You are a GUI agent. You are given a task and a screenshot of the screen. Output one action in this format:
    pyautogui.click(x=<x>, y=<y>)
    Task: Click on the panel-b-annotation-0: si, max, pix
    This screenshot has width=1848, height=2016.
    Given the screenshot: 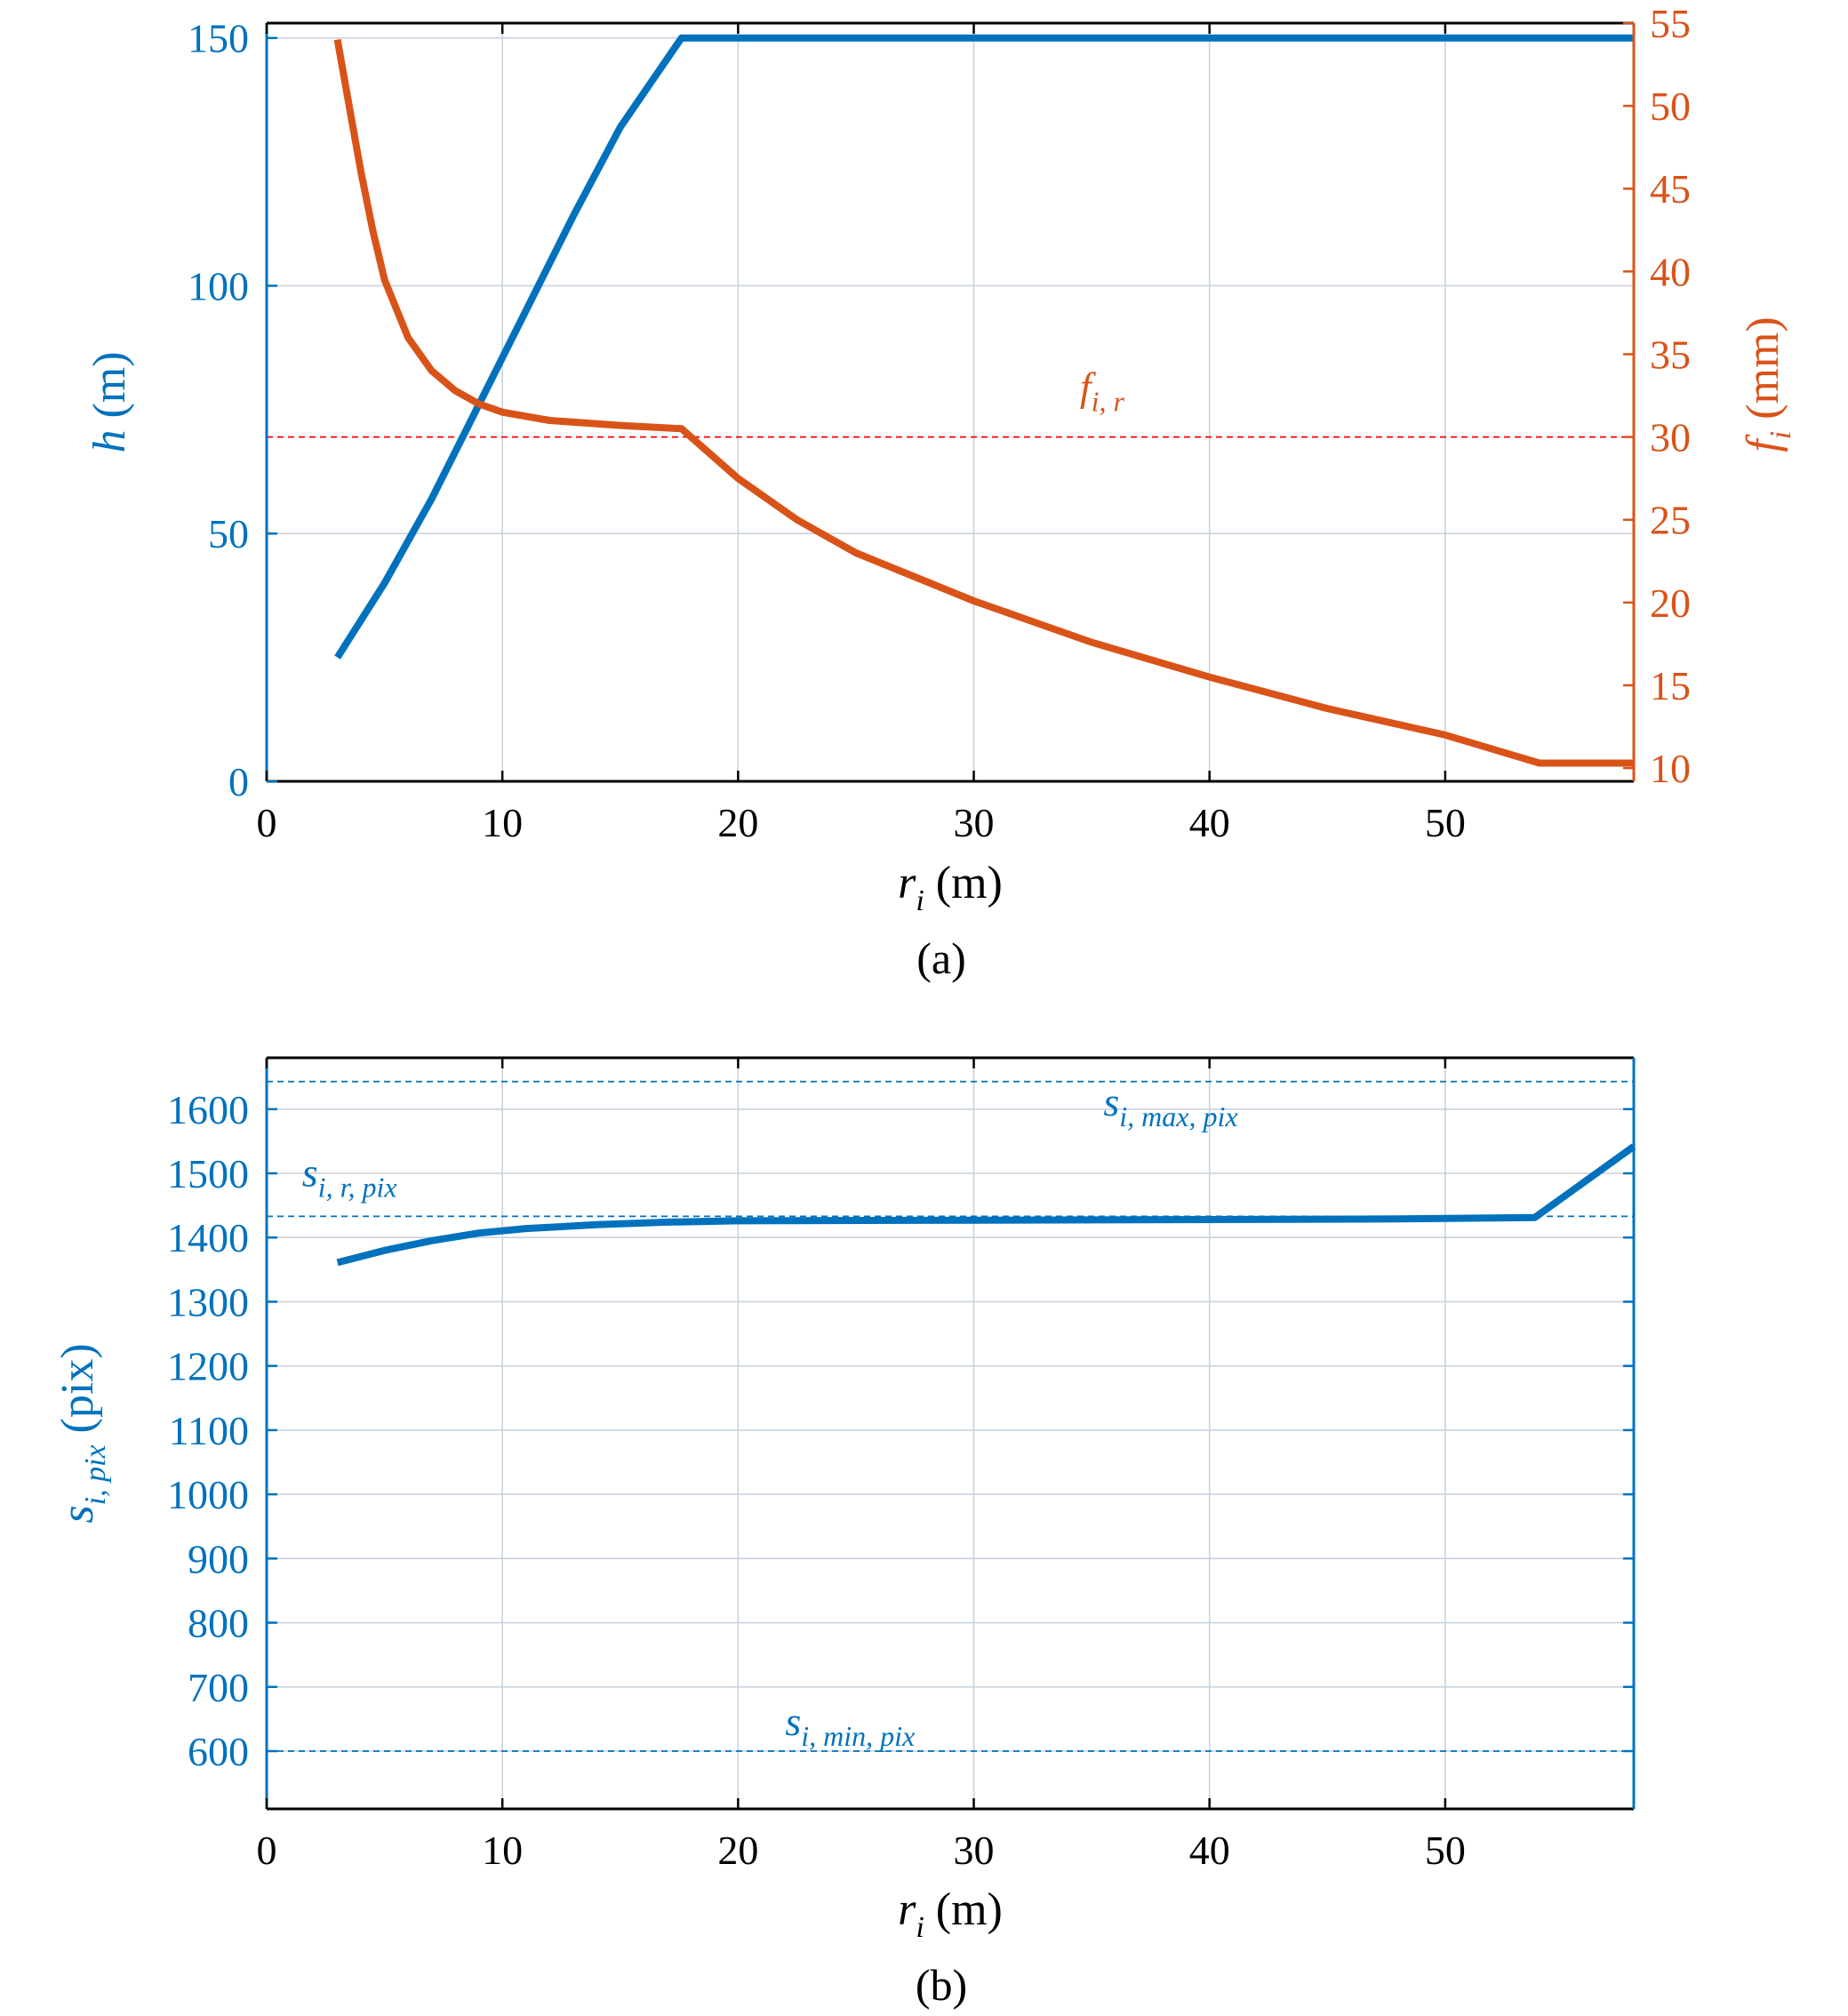 What is the action you would take?
    pyautogui.click(x=1170, y=1105)
    